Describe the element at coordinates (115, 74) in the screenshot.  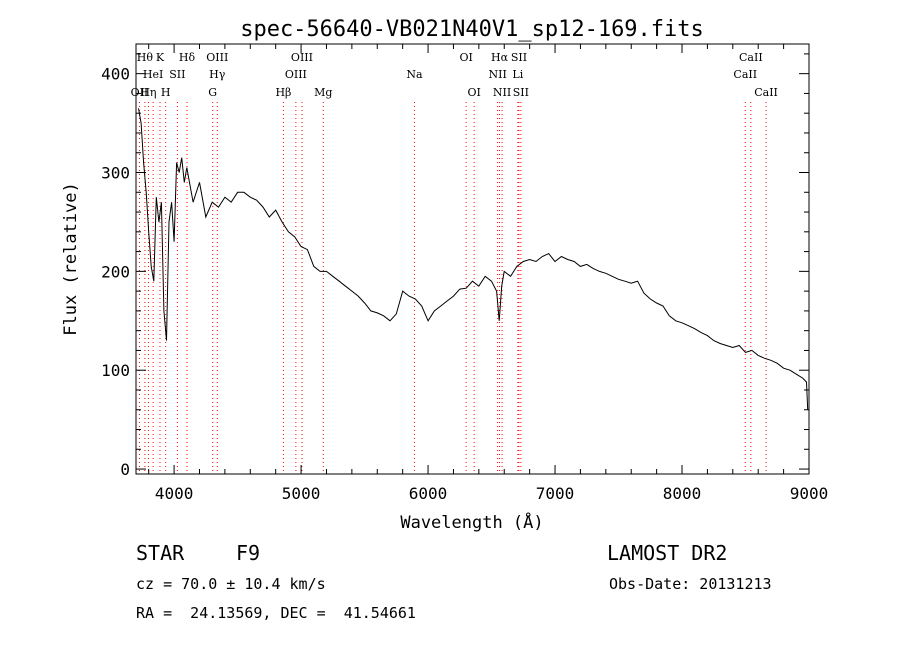
I see `y-tick-label: 400` at that location.